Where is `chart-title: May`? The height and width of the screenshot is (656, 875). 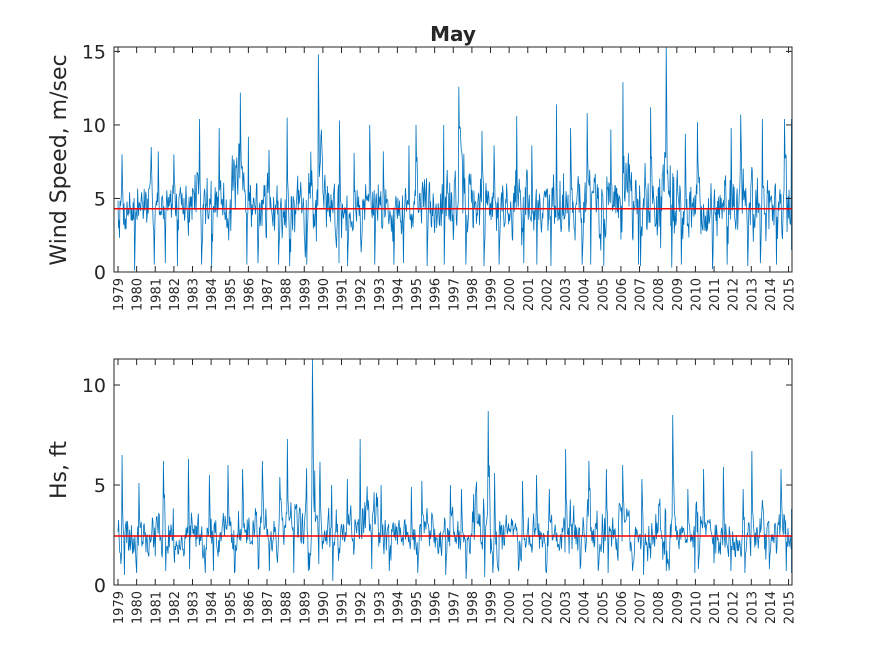
chart-title: May is located at coordinates (453, 34).